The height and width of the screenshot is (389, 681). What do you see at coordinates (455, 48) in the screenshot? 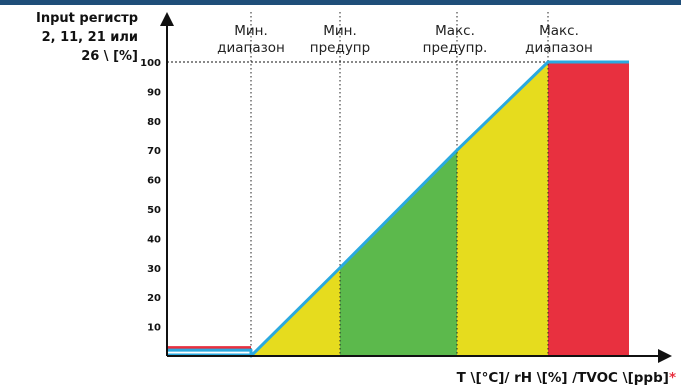
I see `zone-label-max-warning-line2: предупр.` at bounding box center [455, 48].